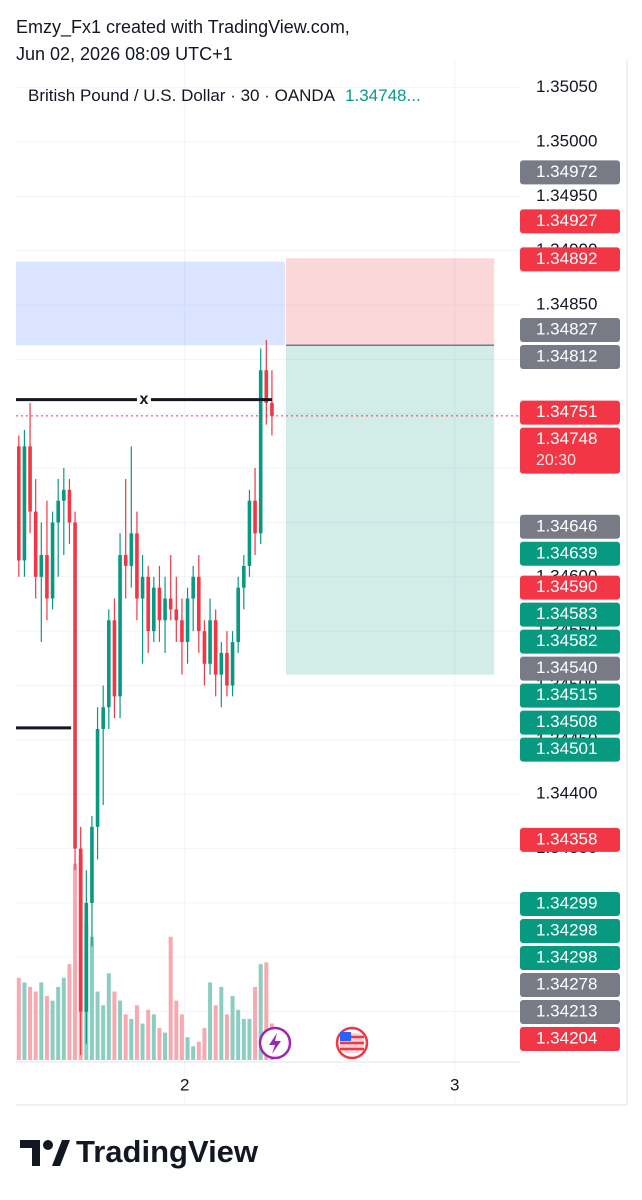 The width and height of the screenshot is (642, 1200). What do you see at coordinates (566, 902) in the screenshot?
I see `price-badge-label: 1.34299` at bounding box center [566, 902].